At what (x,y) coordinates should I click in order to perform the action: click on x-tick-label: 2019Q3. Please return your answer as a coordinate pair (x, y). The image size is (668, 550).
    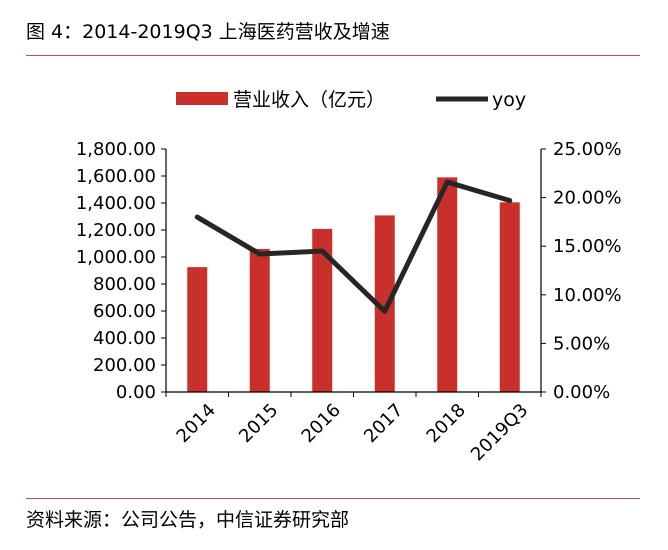
    Looking at the image, I should click on (499, 432).